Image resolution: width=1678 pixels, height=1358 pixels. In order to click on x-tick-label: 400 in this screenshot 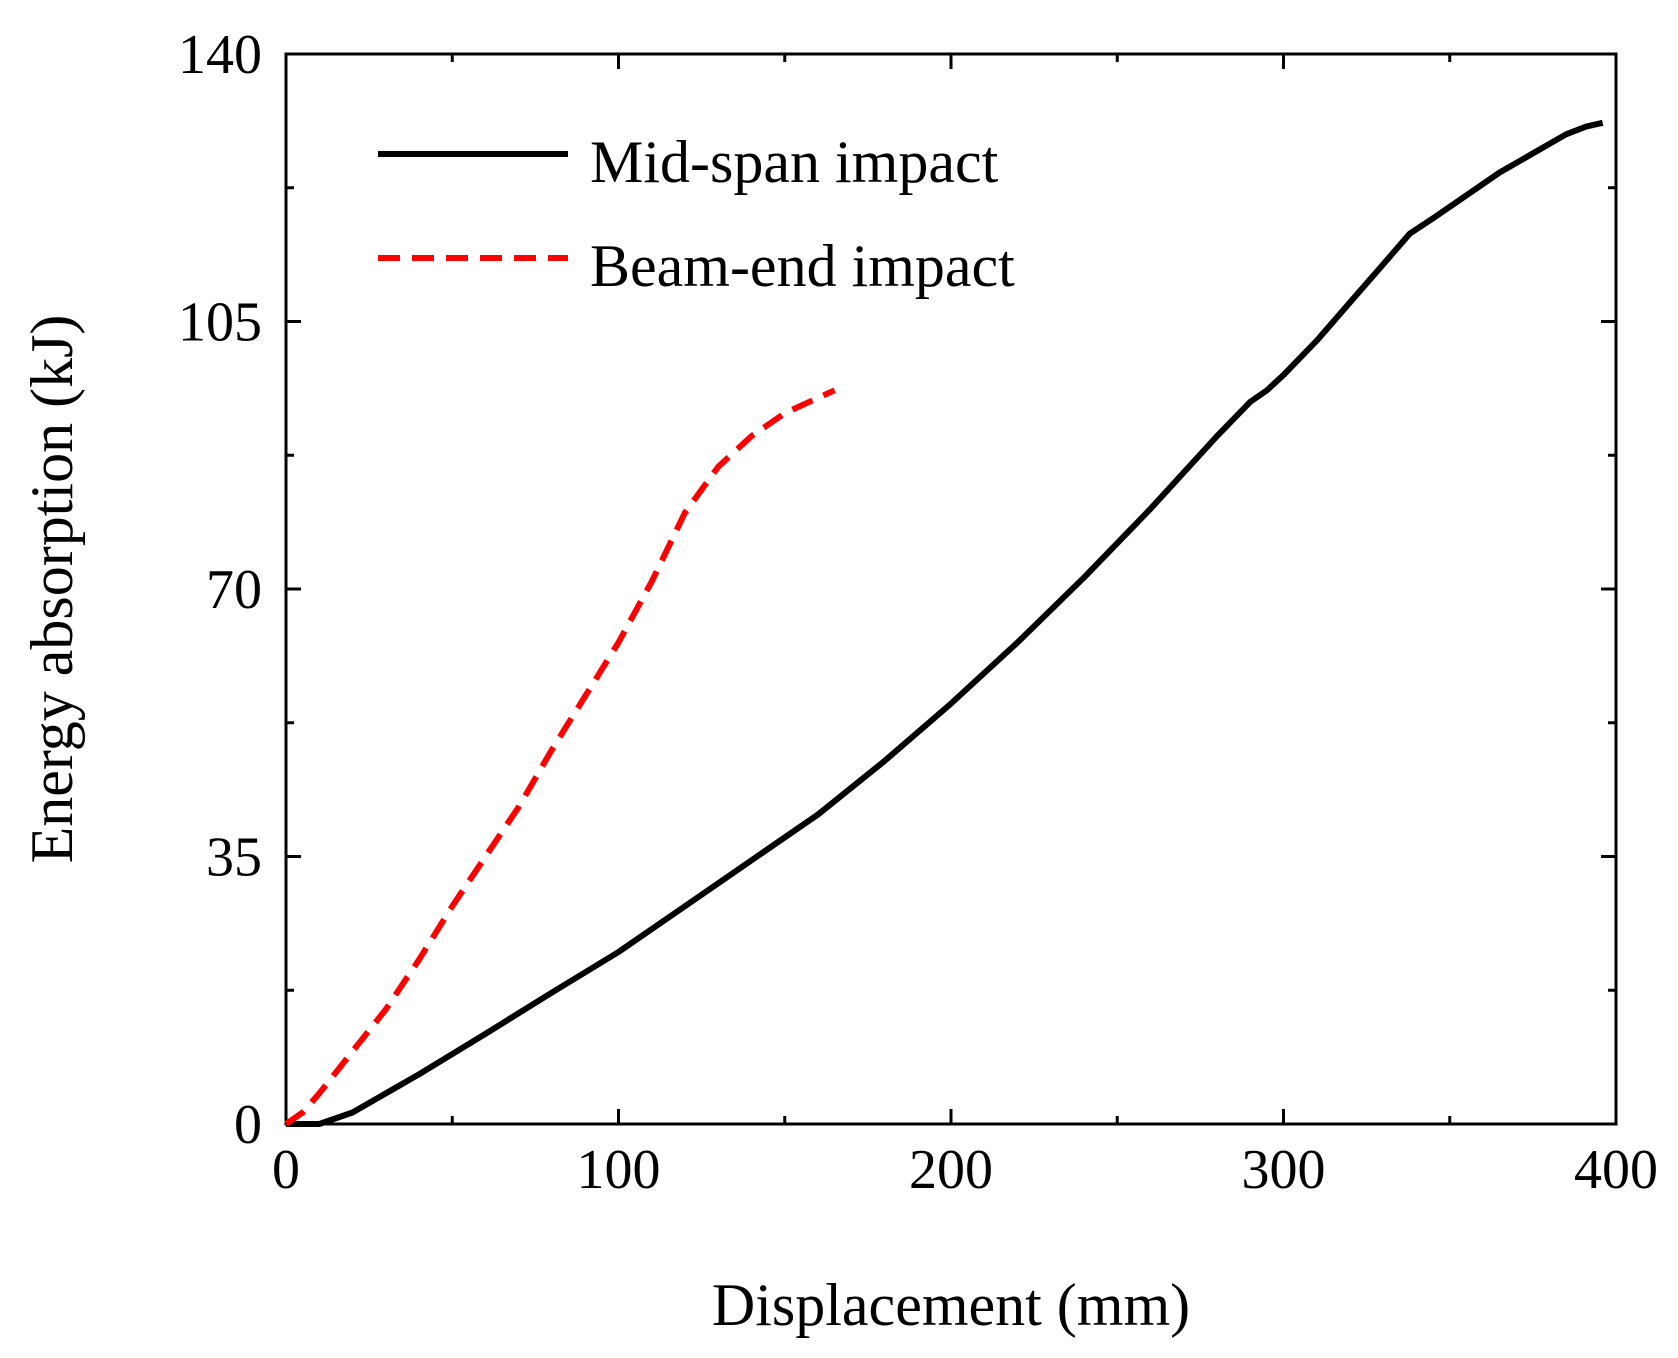, I will do `click(1616, 1170)`.